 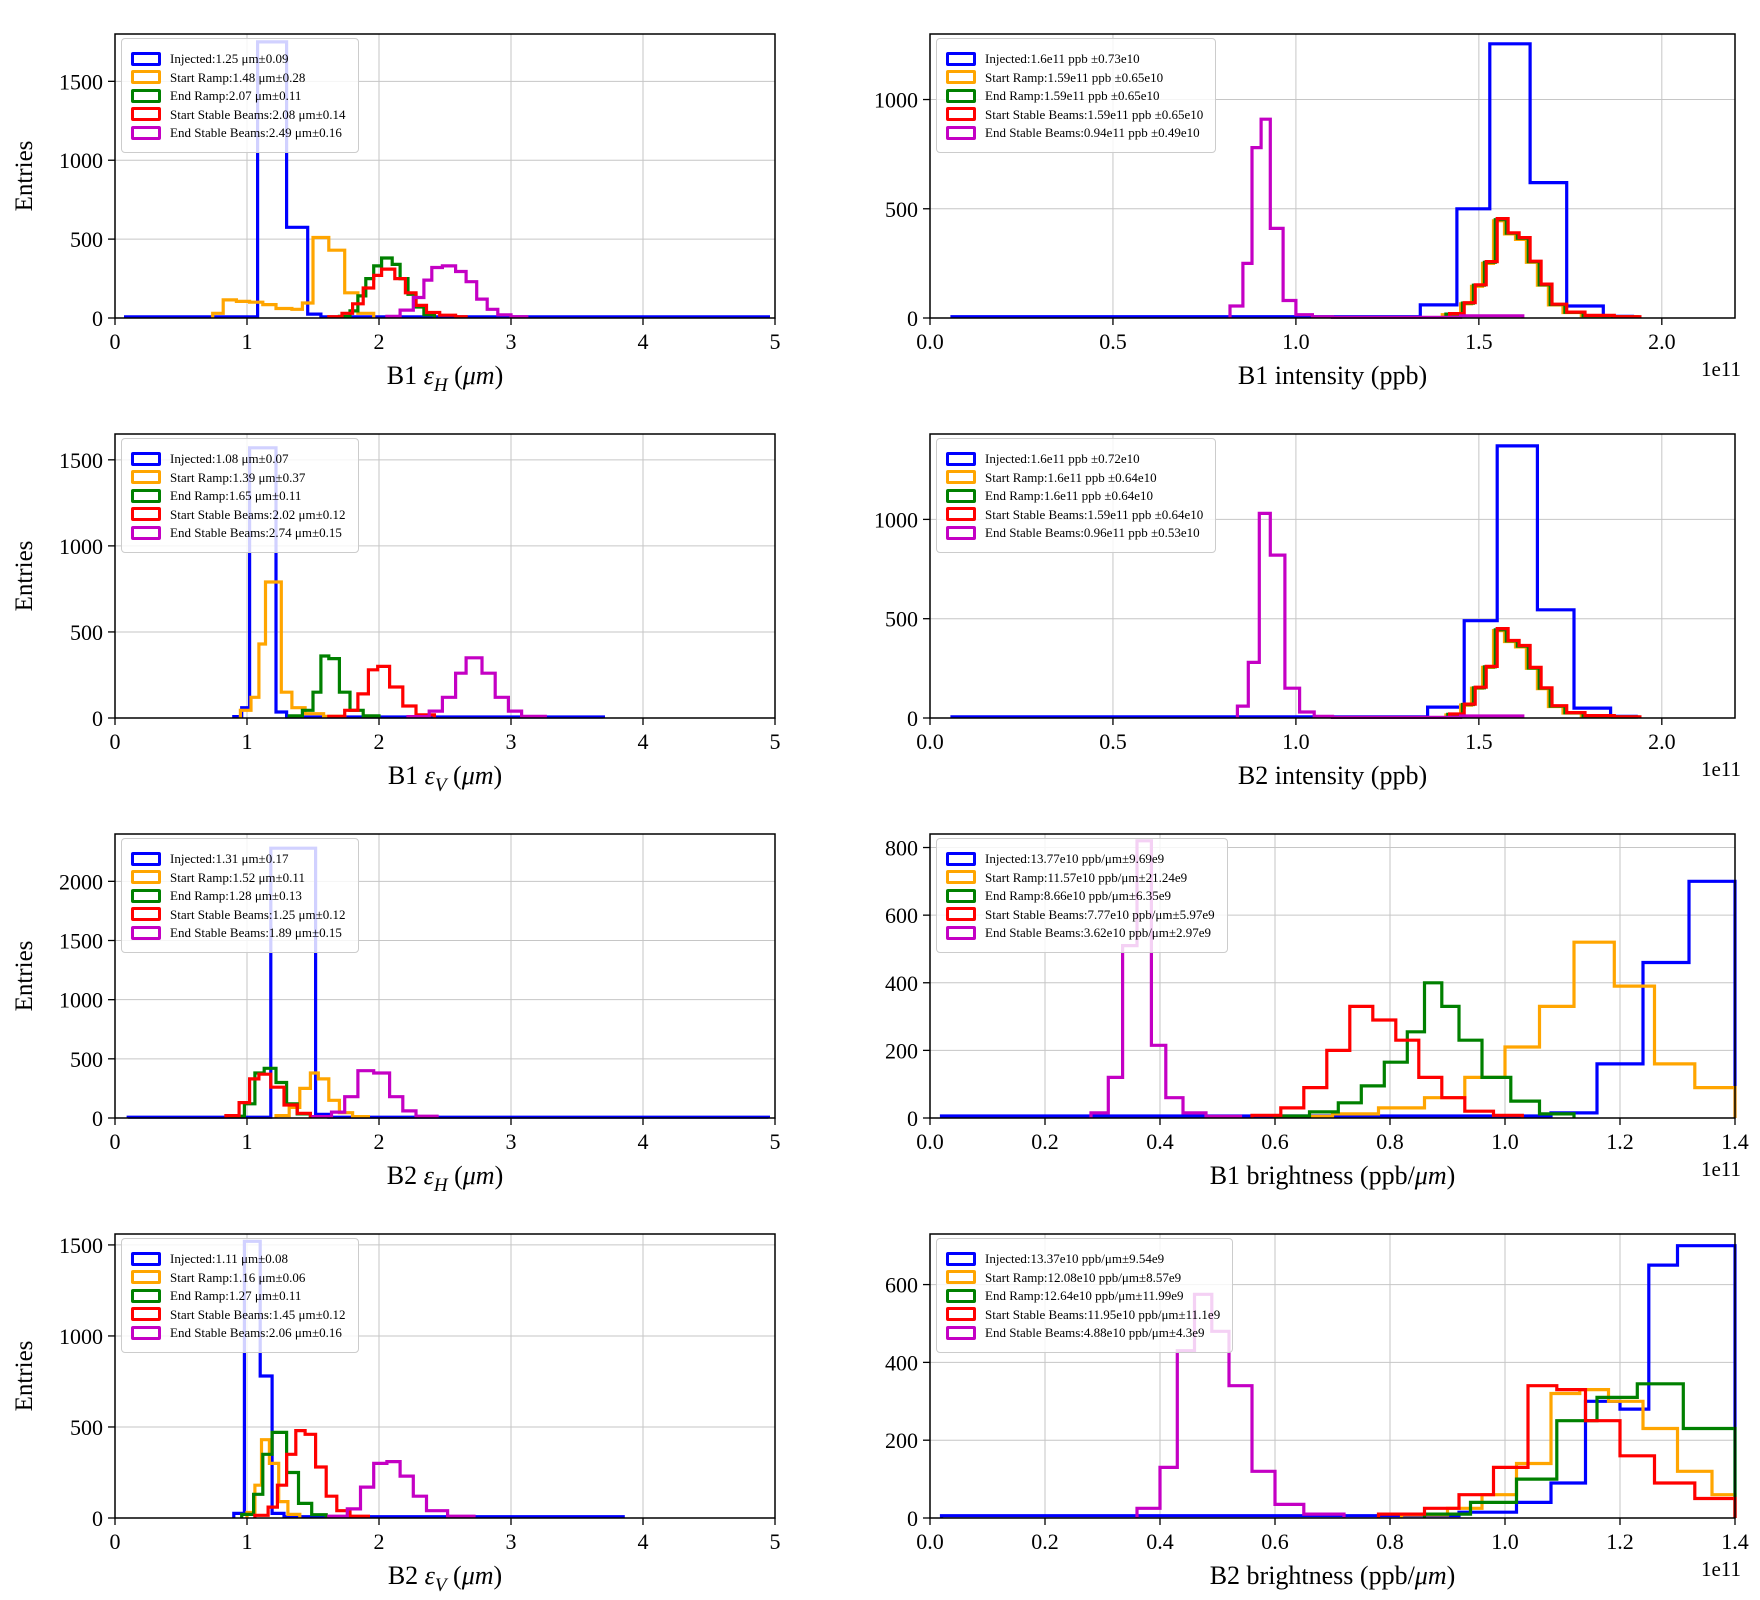 What do you see at coordinates (901, 915) in the screenshot?
I see `y-tick-label: 600` at bounding box center [901, 915].